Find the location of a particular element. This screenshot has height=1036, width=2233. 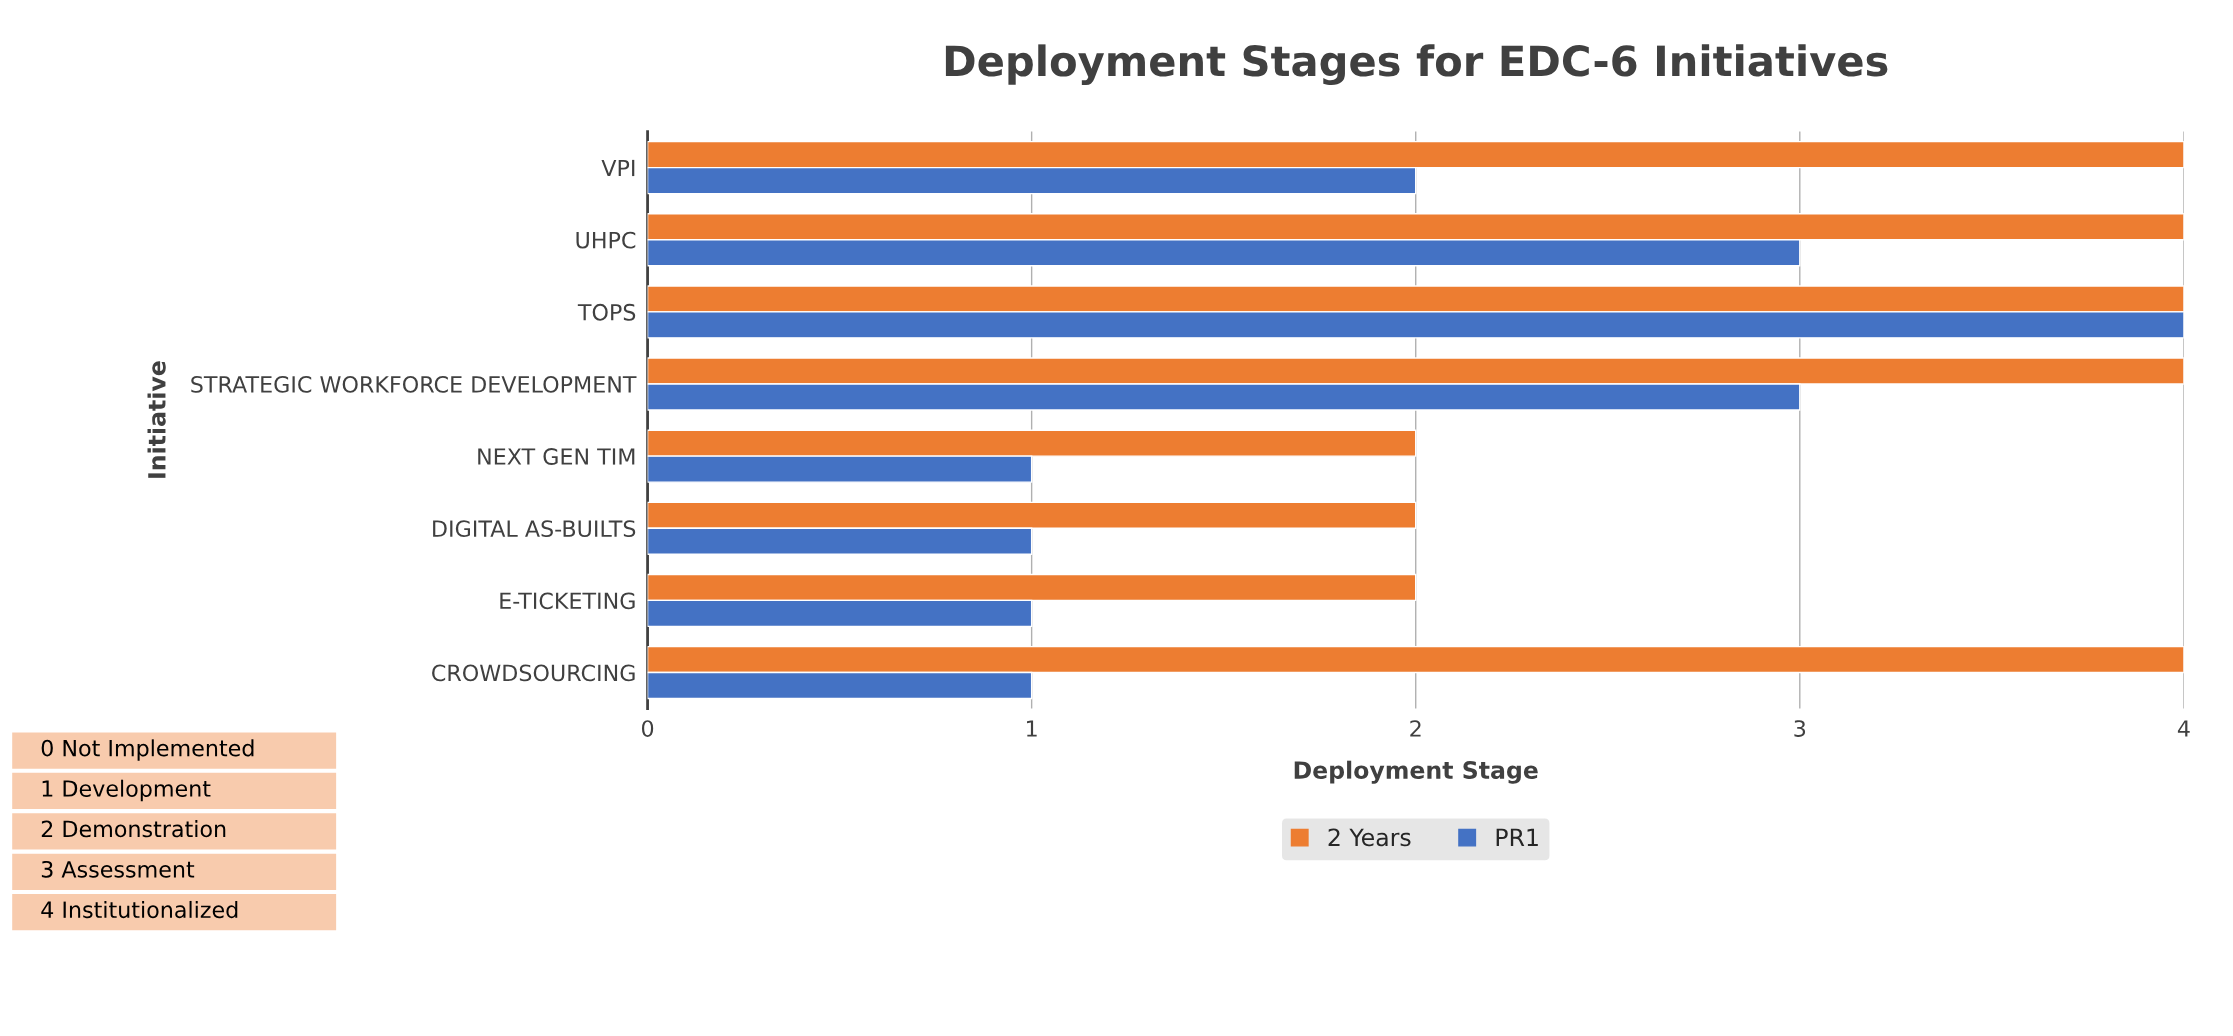

x-tick-label: 3 is located at coordinates (1800, 728).